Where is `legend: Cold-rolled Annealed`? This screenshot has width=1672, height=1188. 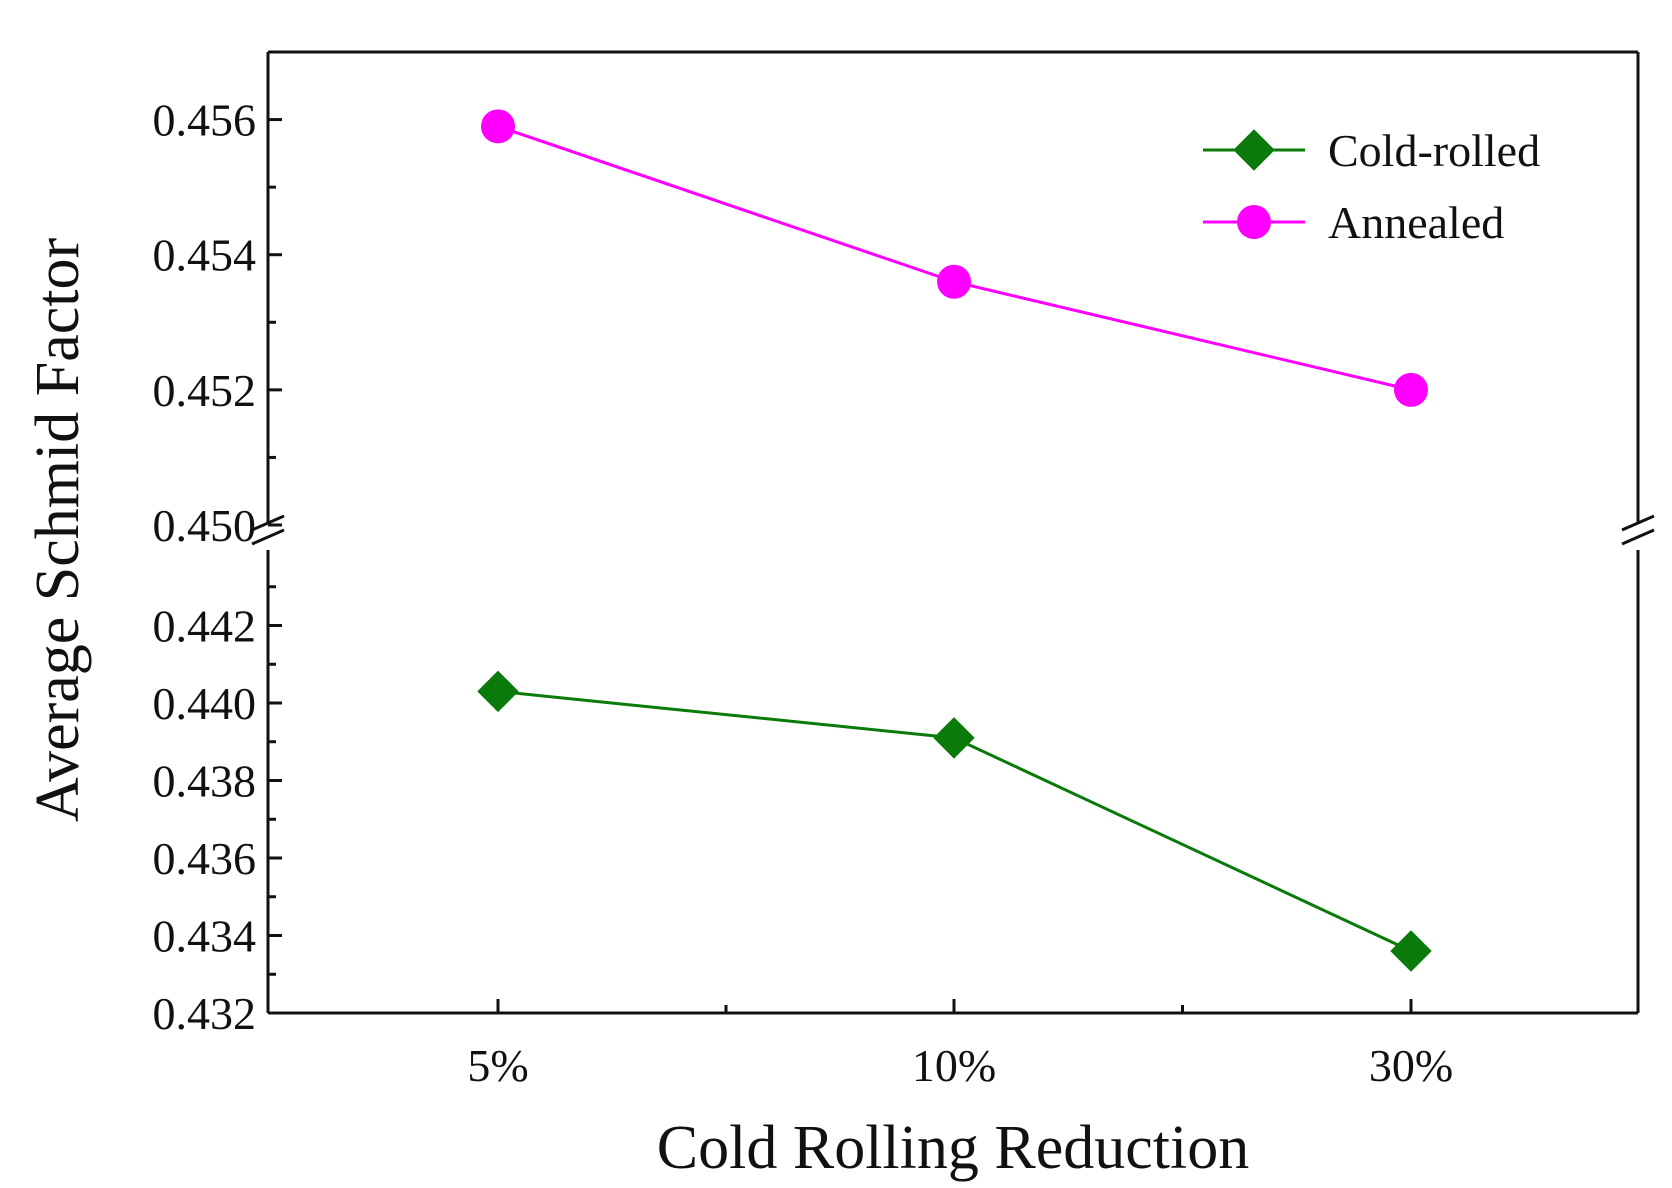 legend: Cold-rolled Annealed is located at coordinates (1371, 186).